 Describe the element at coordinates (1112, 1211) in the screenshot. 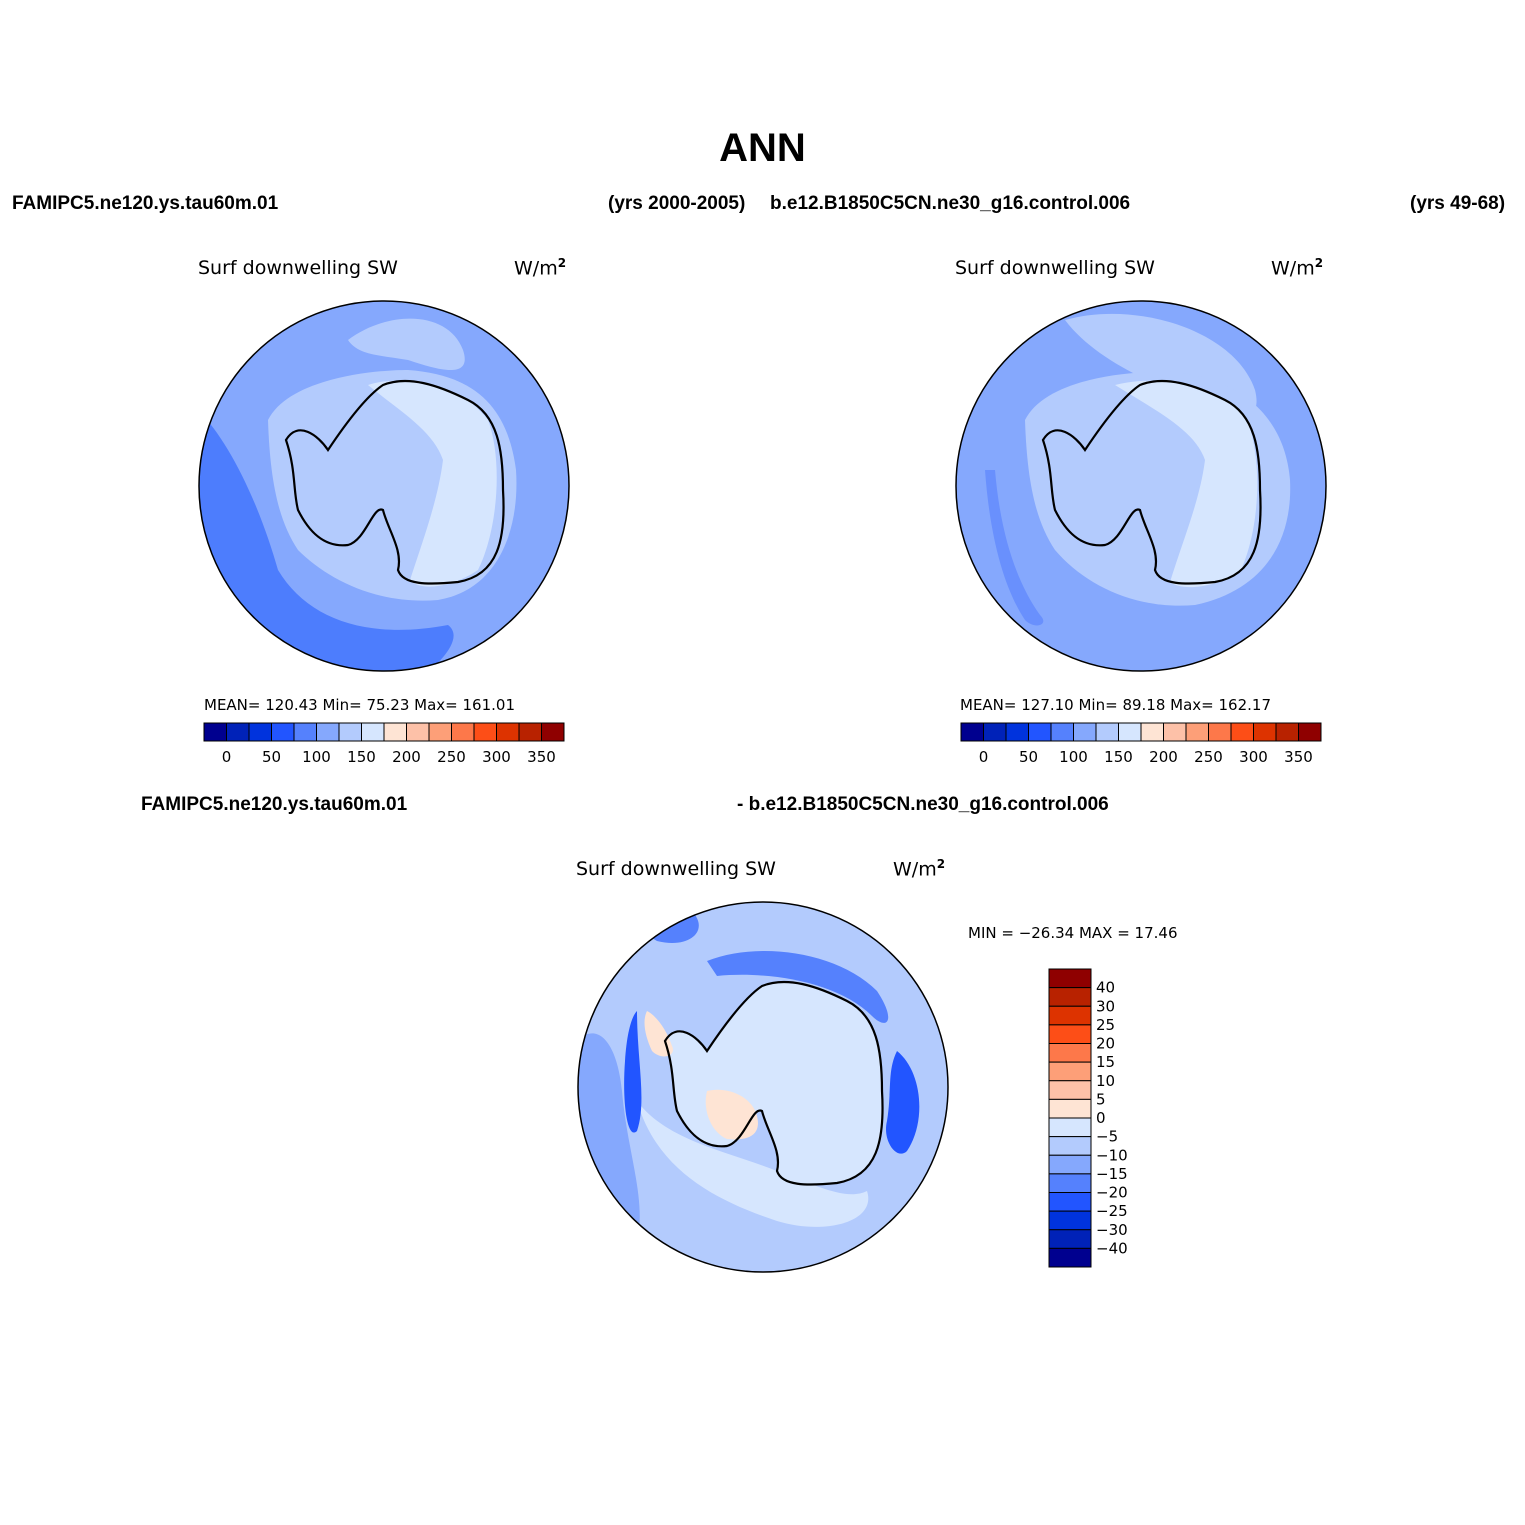

I see `colorbar-diff-tick-label-2: −25` at that location.